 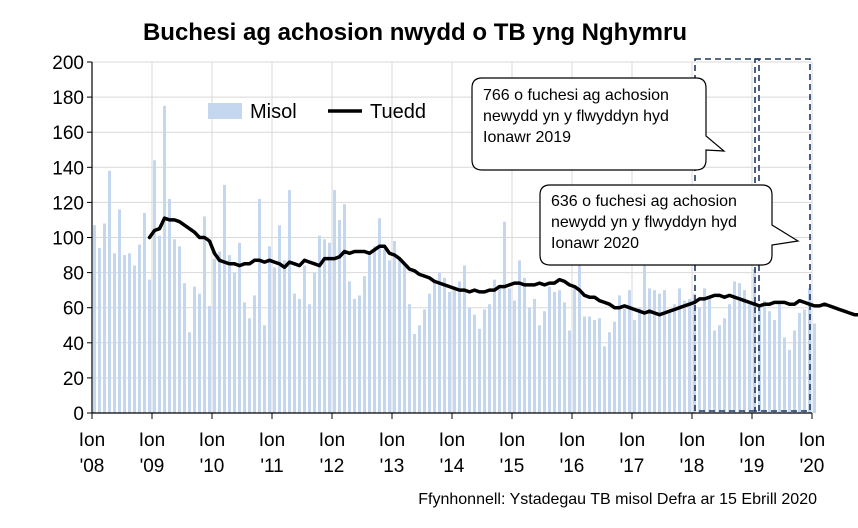 I want to click on x-tick-label-year: '09, so click(x=152, y=466).